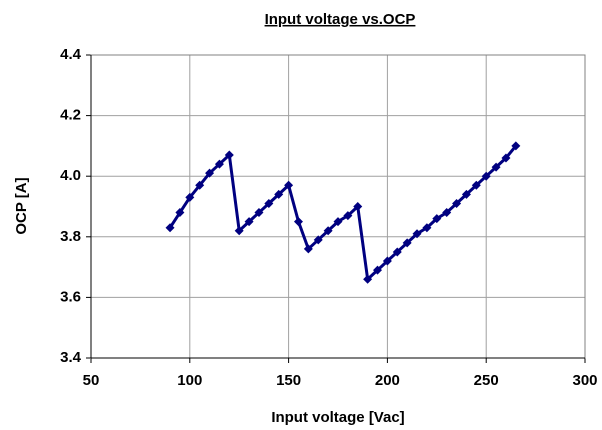  I want to click on x-tick-label: 100, so click(189, 380).